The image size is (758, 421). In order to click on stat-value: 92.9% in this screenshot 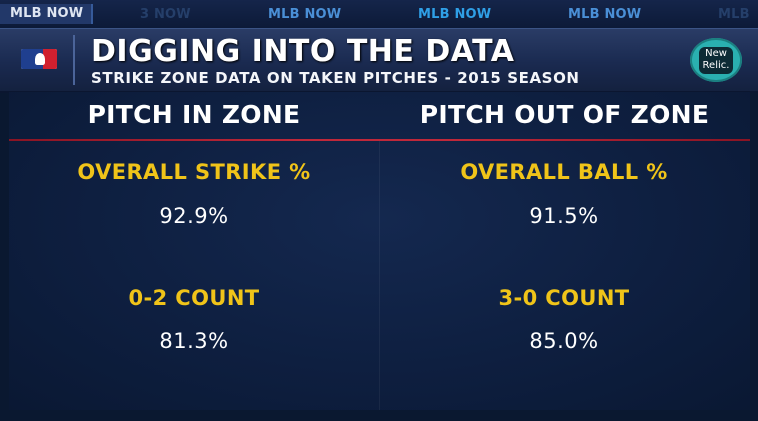, I will do `click(194, 216)`.